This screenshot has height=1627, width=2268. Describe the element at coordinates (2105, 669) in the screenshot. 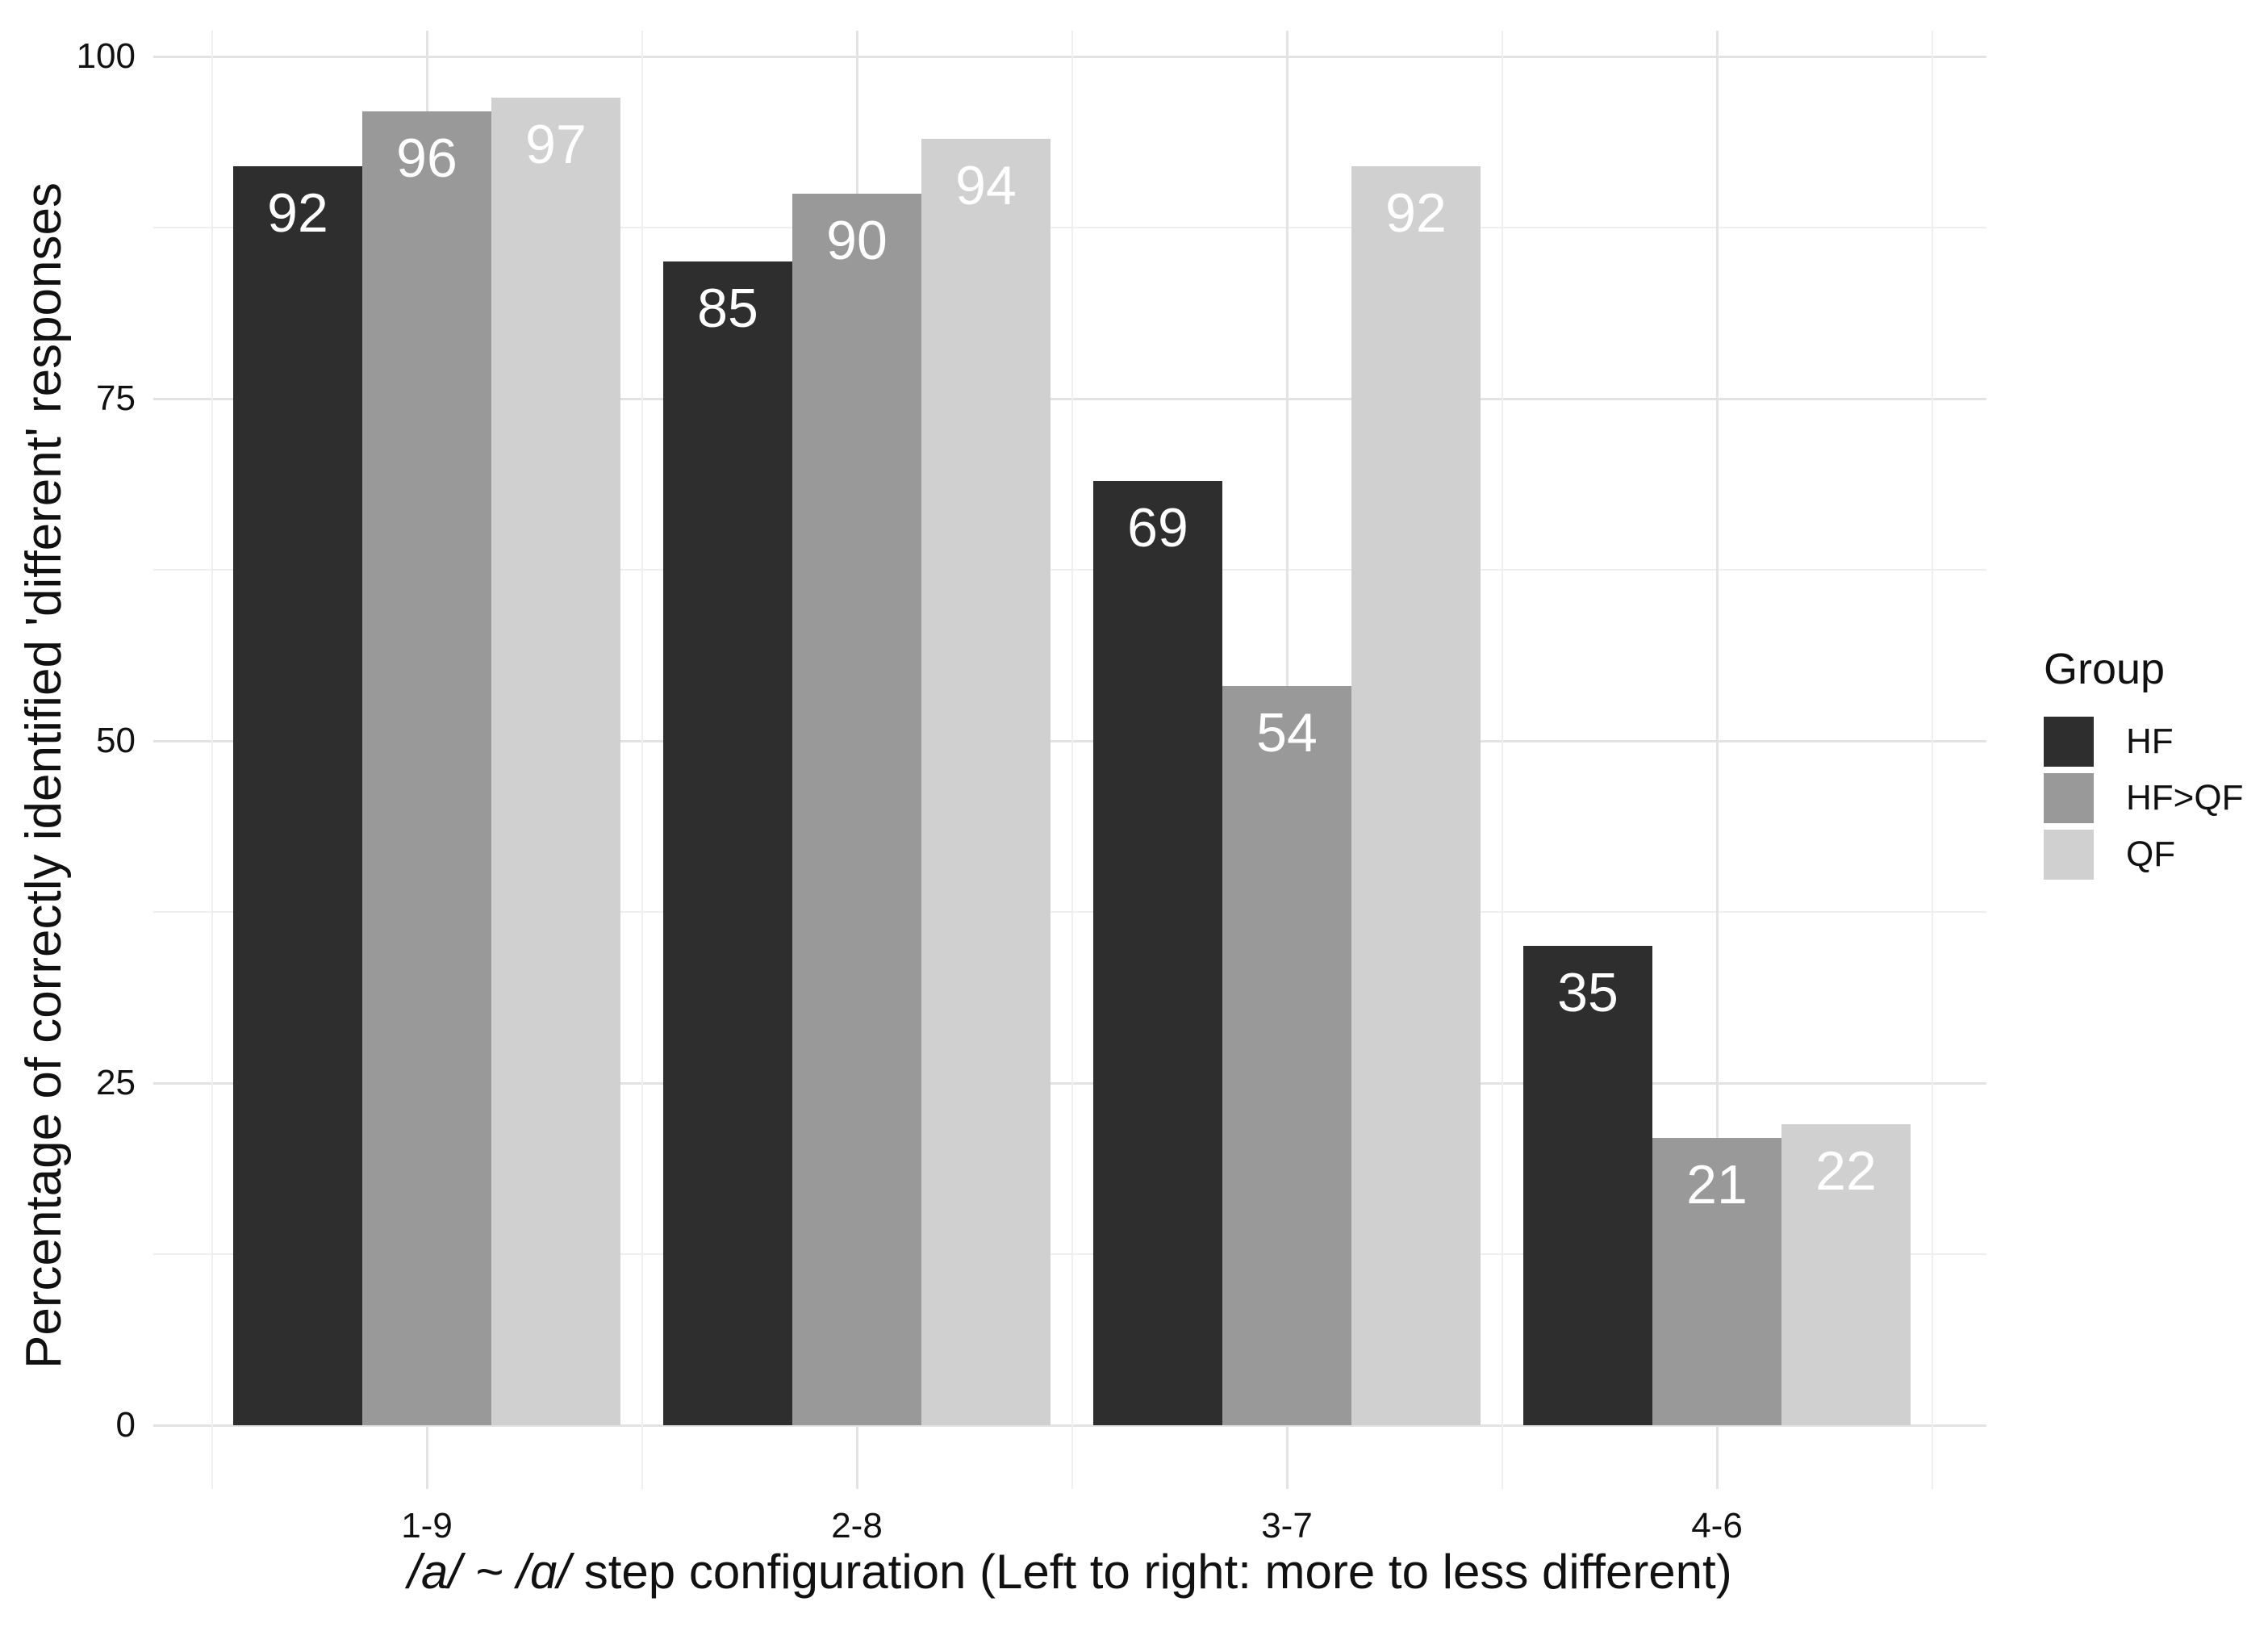

I see `legend-title: Group` at that location.